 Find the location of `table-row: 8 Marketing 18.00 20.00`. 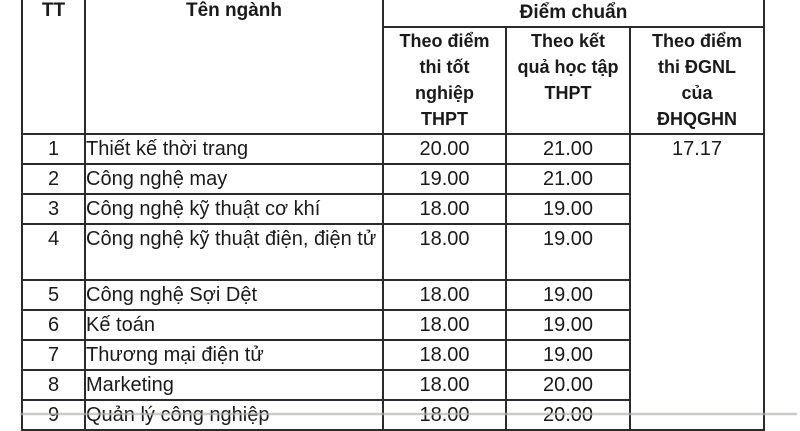

table-row: 8 Marketing 18.00 20.00 is located at coordinates (392, 385).